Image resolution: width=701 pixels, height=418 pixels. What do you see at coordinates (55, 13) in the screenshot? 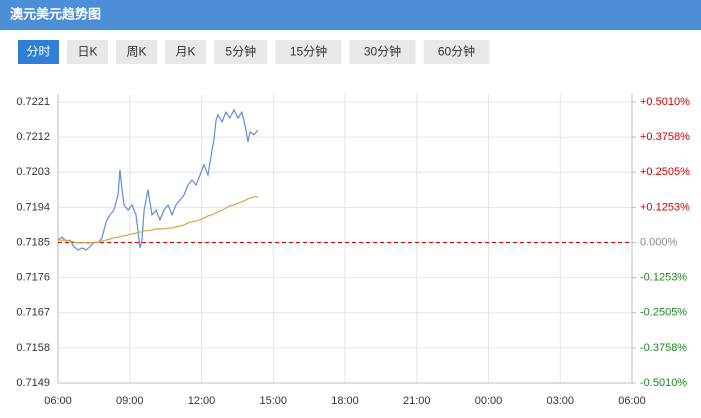
I see `header-title: 澳元美元趋势图` at bounding box center [55, 13].